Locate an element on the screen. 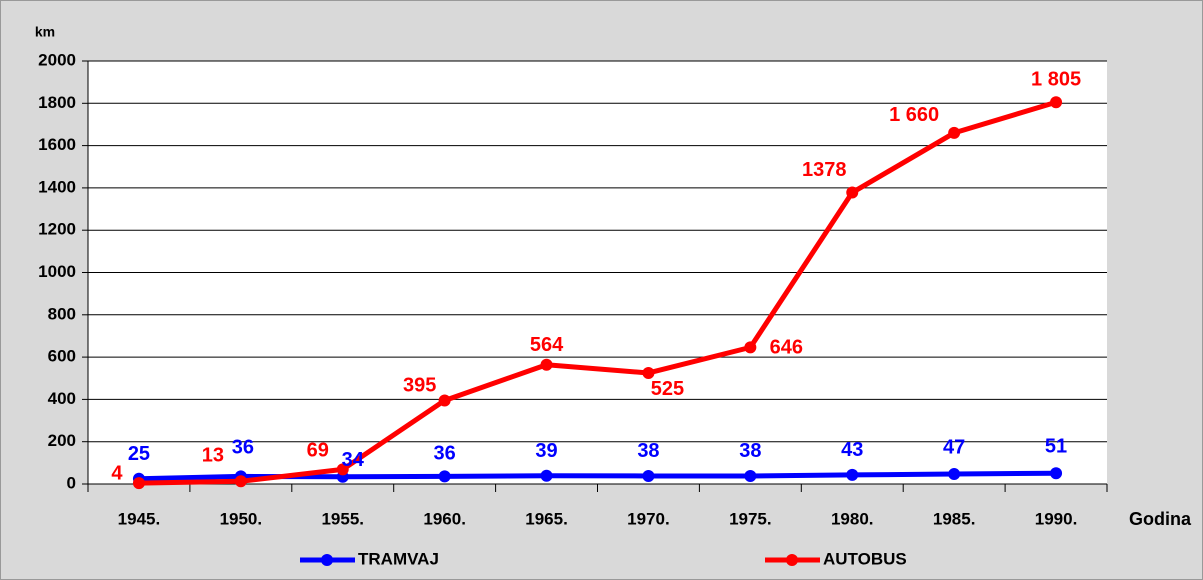  y-tick-label: 1400 is located at coordinates (57, 186).